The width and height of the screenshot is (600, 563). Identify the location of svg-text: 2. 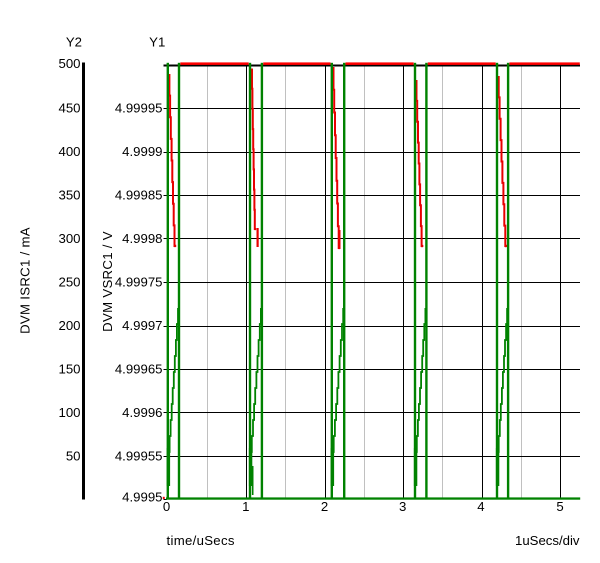
(324, 506).